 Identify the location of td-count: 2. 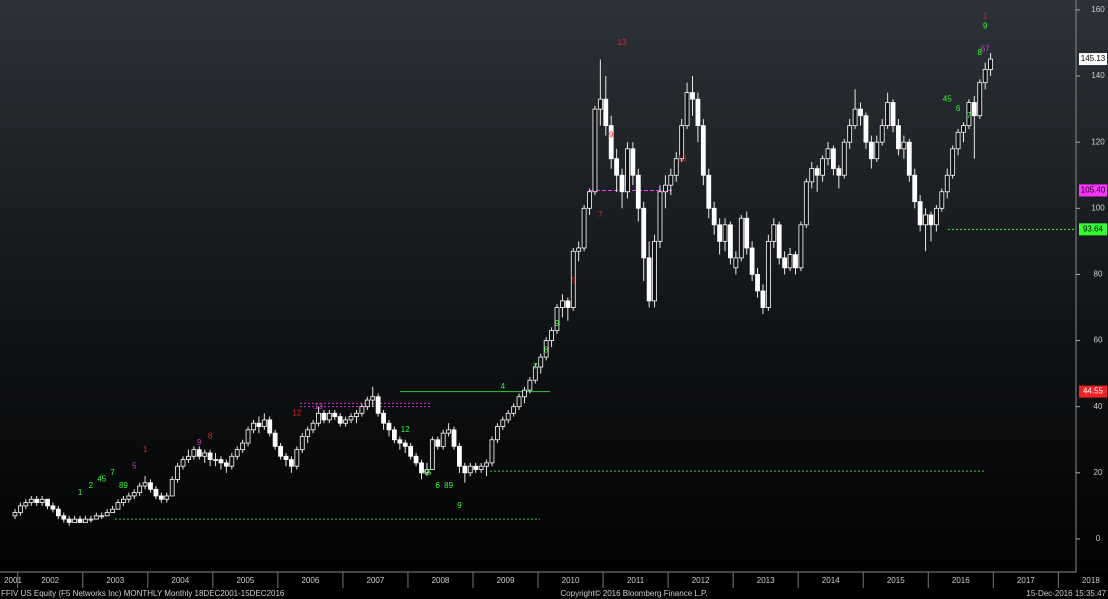
(91, 485).